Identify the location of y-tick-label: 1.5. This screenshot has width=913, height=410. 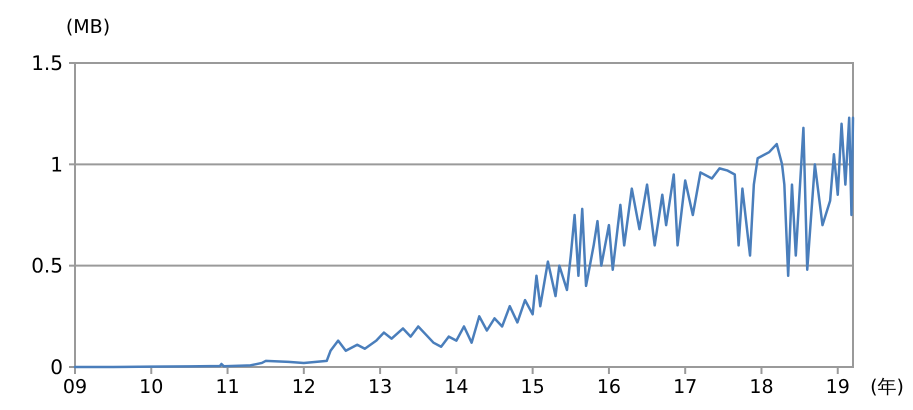
(47, 63).